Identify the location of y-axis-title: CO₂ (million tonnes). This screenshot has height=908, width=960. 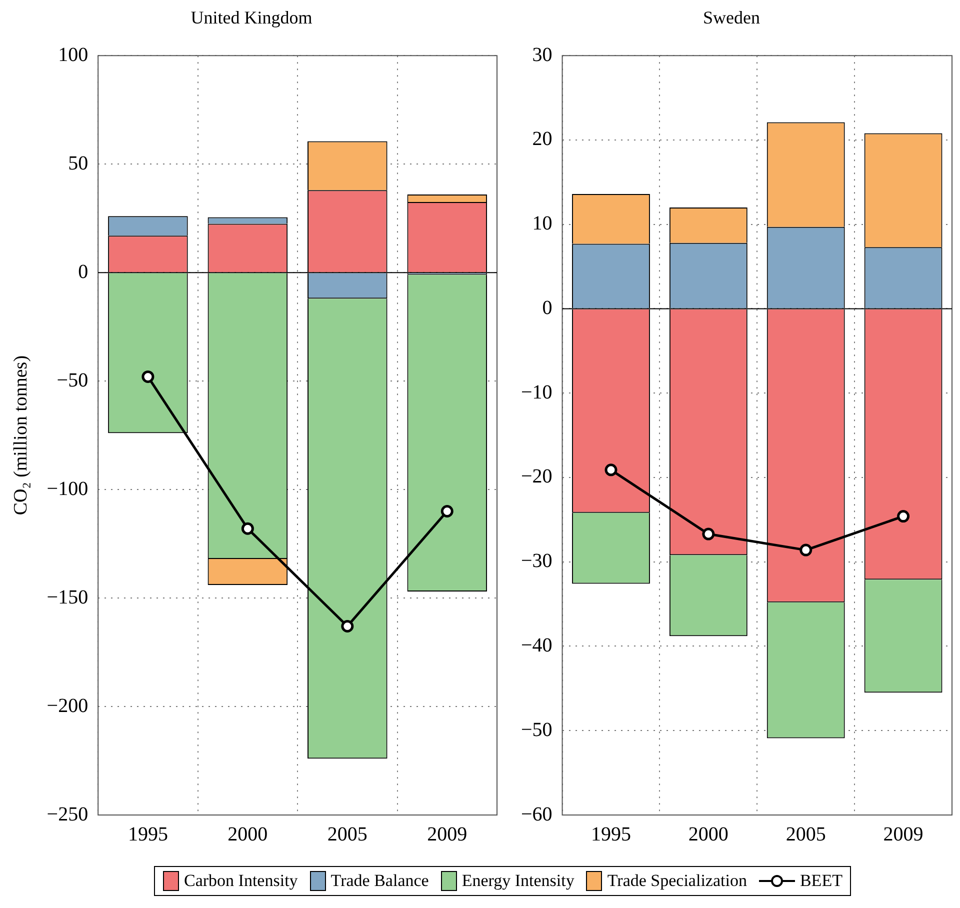
(21, 435).